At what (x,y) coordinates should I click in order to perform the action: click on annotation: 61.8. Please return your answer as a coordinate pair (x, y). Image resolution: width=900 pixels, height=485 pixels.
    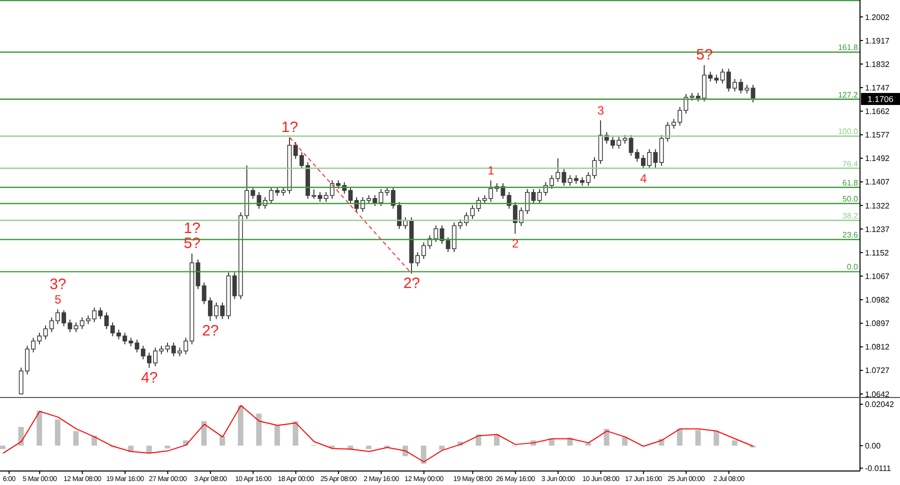
    Looking at the image, I should click on (850, 183).